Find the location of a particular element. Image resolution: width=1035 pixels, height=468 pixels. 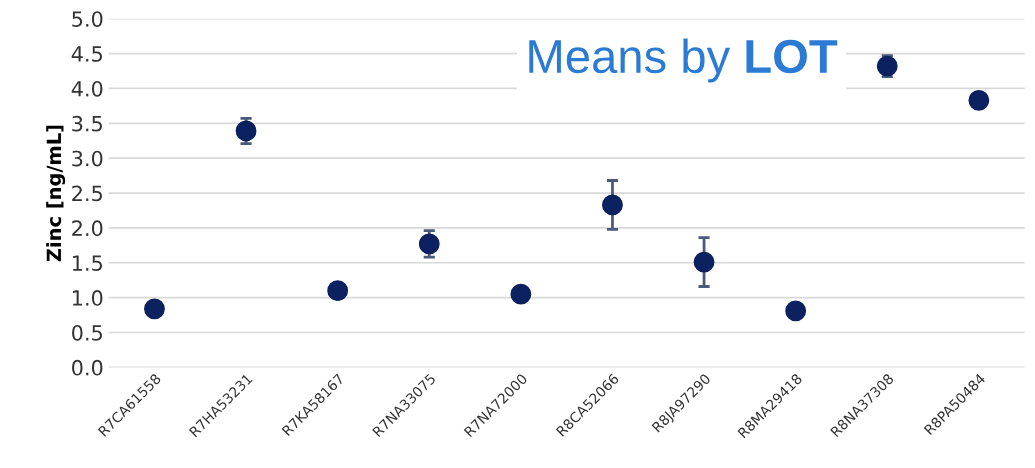

y-axis-title: Zinc [ng/mL] is located at coordinates (56, 193).